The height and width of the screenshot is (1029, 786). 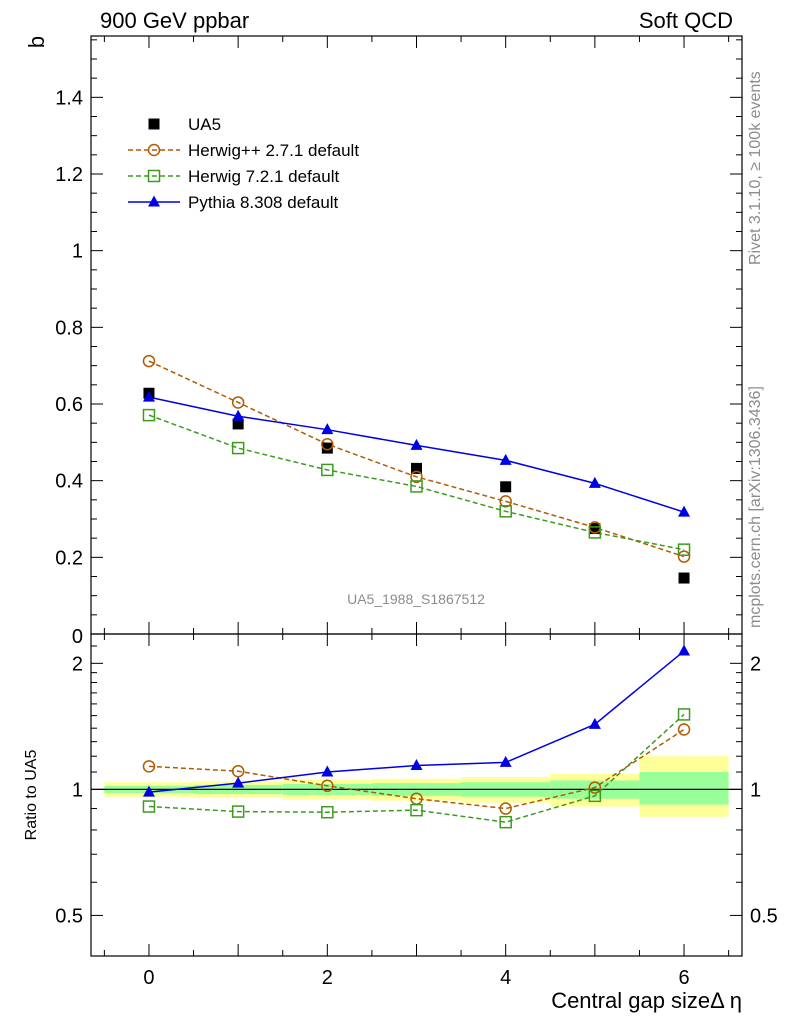 I want to click on legend-label: UA5, so click(x=204, y=124).